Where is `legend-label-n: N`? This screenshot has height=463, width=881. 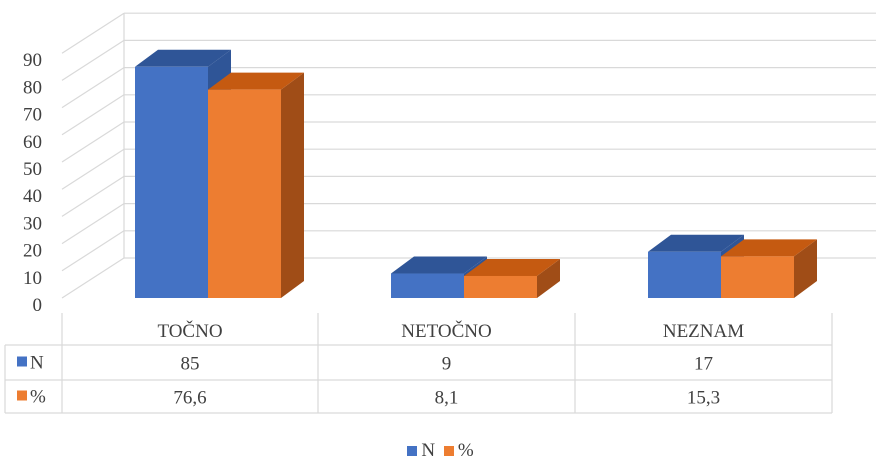 legend-label-n: N is located at coordinates (428, 450).